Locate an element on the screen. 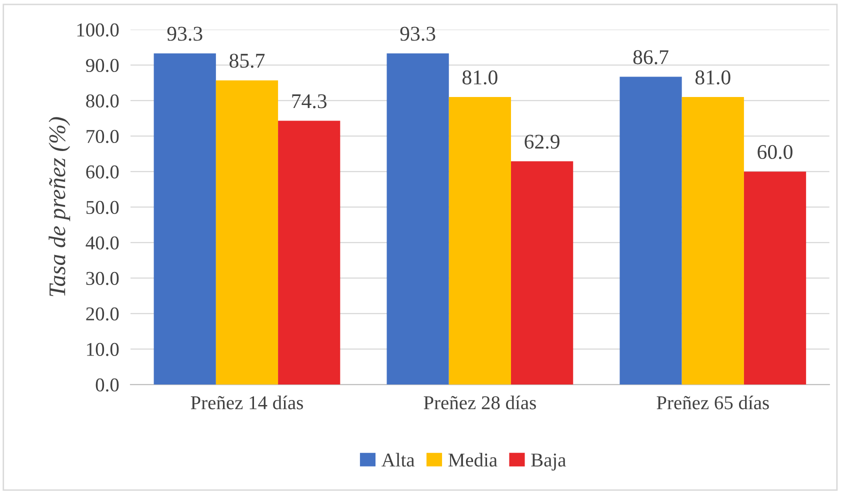 This screenshot has width=842, height=493. y-tick-label: 0.0 is located at coordinates (107, 385).